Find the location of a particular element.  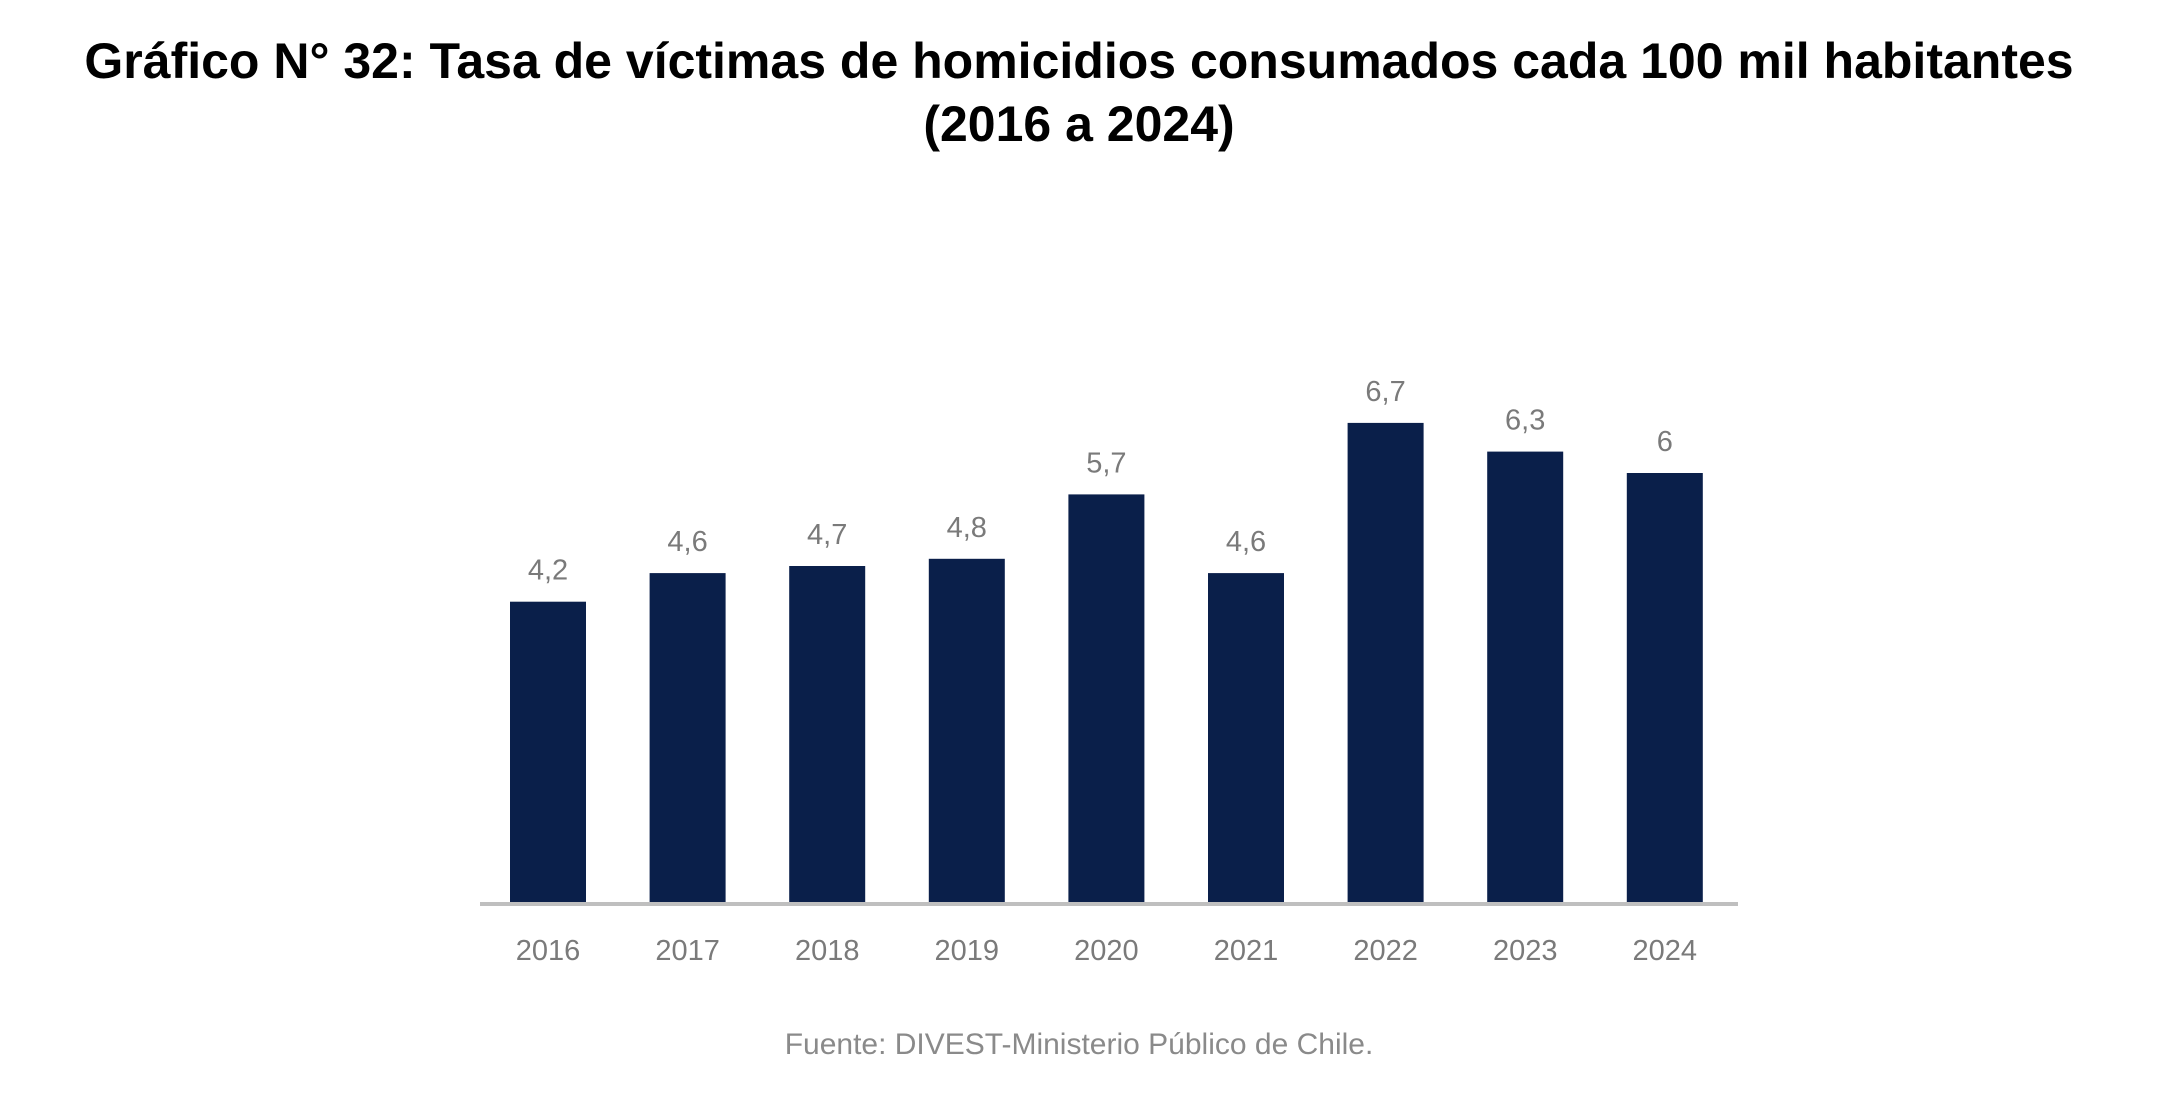

x-tick-label-2017: 2017 is located at coordinates (687, 951).